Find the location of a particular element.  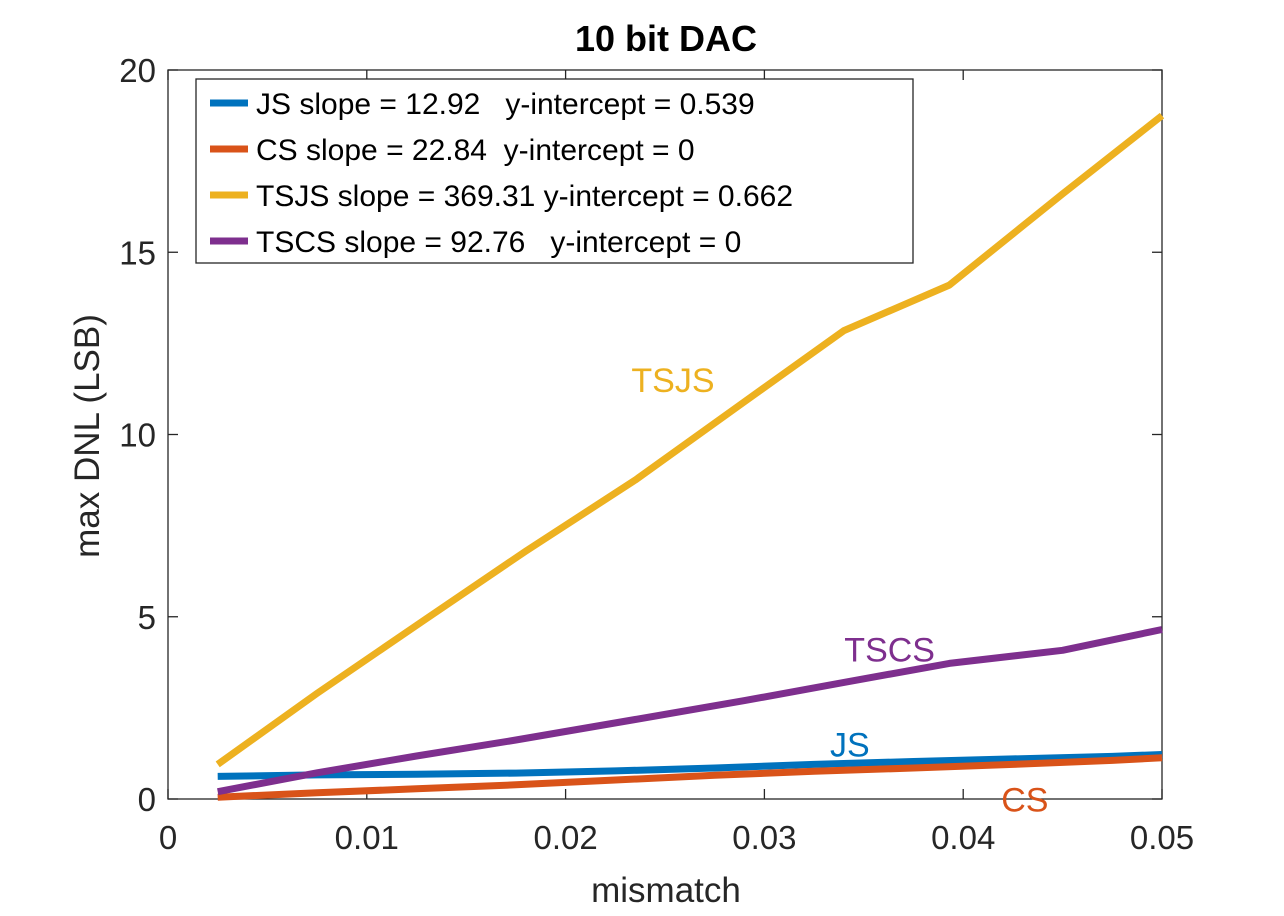

legend-entry-tsjs: TSJS slope = 369.31 y-intercept = 0.662 is located at coordinates (524, 196).